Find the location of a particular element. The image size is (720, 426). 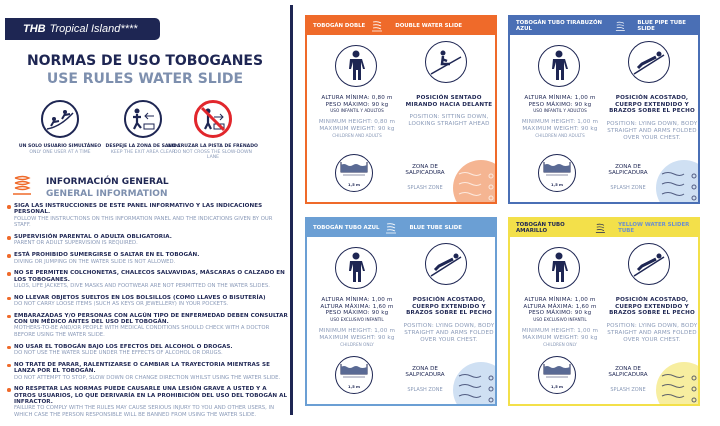

panel-divider is located at coordinates (291, 210).